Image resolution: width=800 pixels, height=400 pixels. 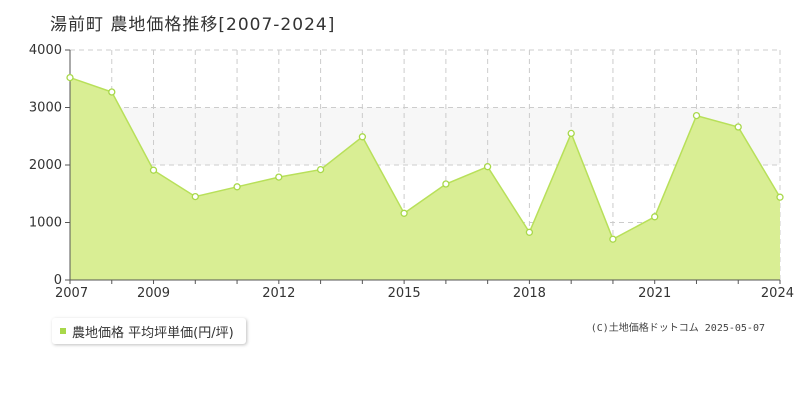 What do you see at coordinates (58, 280) in the screenshot?
I see `y-tick-label: 0` at bounding box center [58, 280].